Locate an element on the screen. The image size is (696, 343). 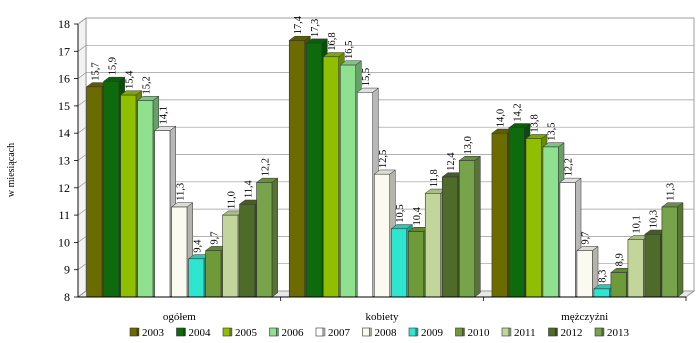
data-label-2008-2: 12,5 is located at coordinates (383, 159).